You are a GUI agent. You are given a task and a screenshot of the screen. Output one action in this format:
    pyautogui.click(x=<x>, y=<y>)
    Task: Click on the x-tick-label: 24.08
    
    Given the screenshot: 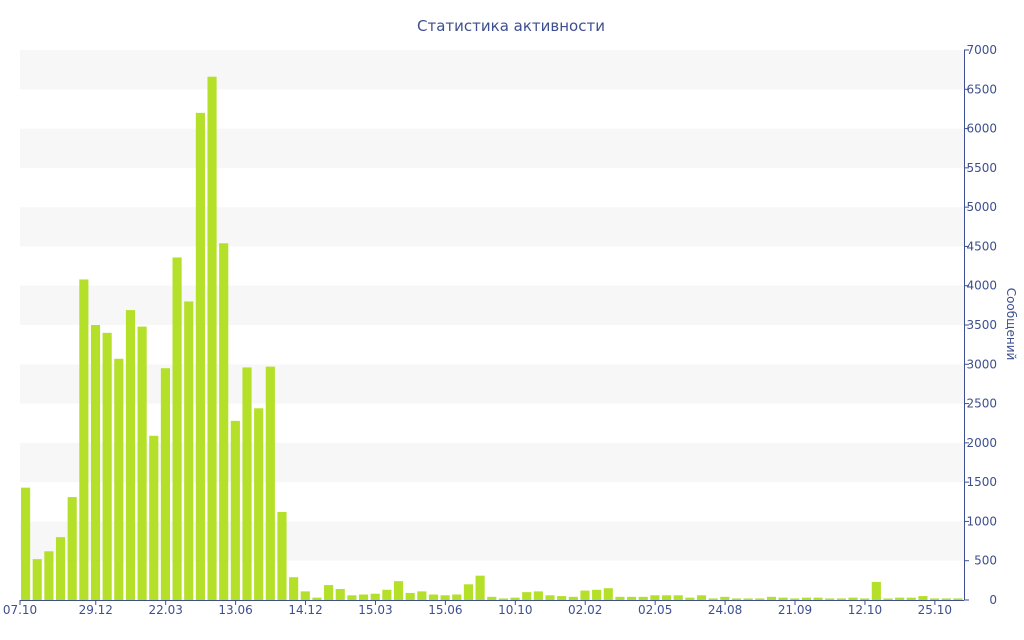 What is the action you would take?
    pyautogui.click(x=725, y=610)
    